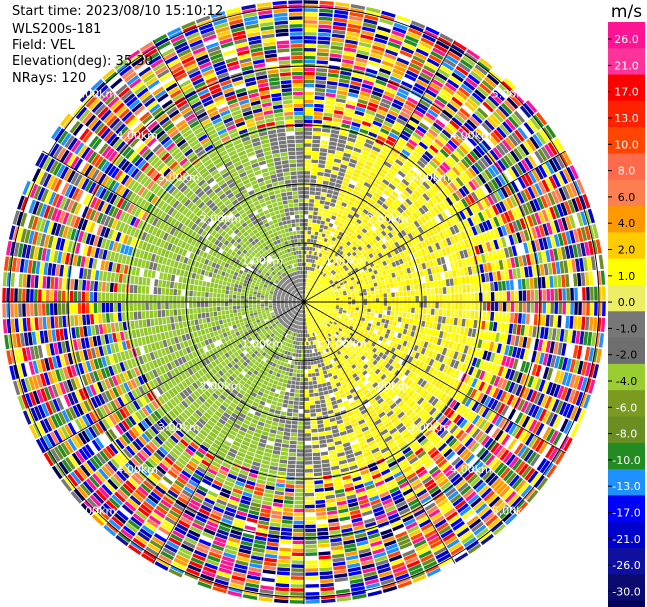  Describe the element at coordinates (627, 197) in the screenshot. I see `colorbar-tick-label: 6.0` at that location.